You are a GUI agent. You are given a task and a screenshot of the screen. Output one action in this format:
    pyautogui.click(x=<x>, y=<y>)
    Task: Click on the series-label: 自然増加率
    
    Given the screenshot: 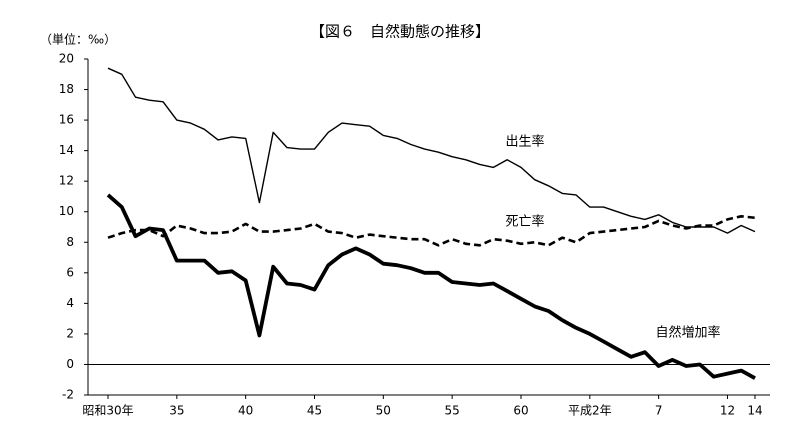 What is the action you would take?
    pyautogui.click(x=687, y=333)
    